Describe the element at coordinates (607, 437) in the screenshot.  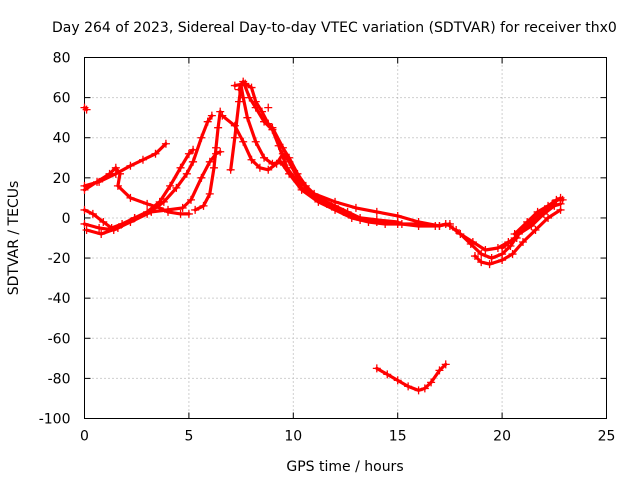
I see `x-tick-label: 25` at that location.